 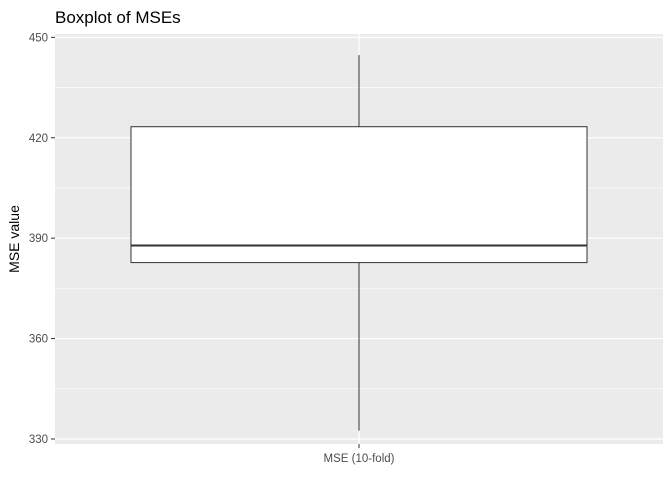 I want to click on y-axis-title: MSE value, so click(x=14, y=239).